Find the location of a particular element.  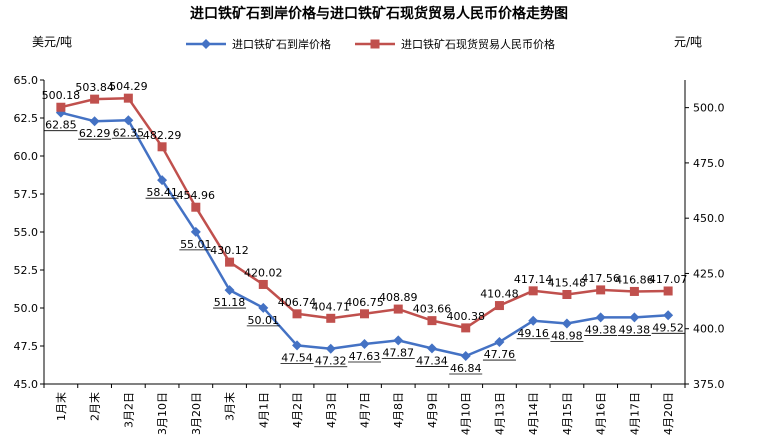

series-2-data-label: 500.18 is located at coordinates (61, 95).